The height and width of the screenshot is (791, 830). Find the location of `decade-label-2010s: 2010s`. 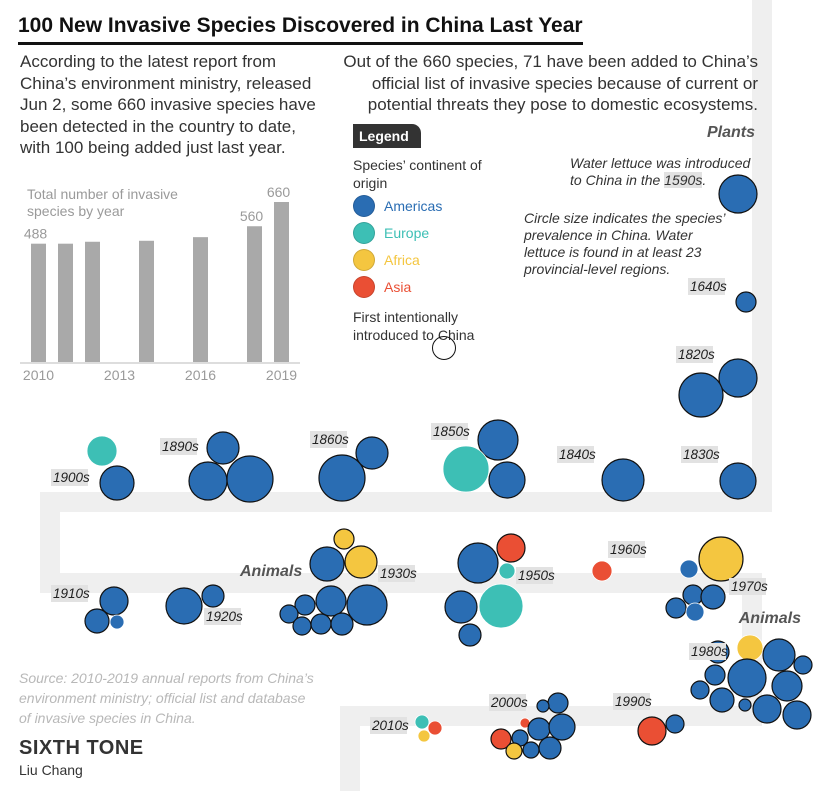

decade-label-2010s: 2010s is located at coordinates (390, 725).